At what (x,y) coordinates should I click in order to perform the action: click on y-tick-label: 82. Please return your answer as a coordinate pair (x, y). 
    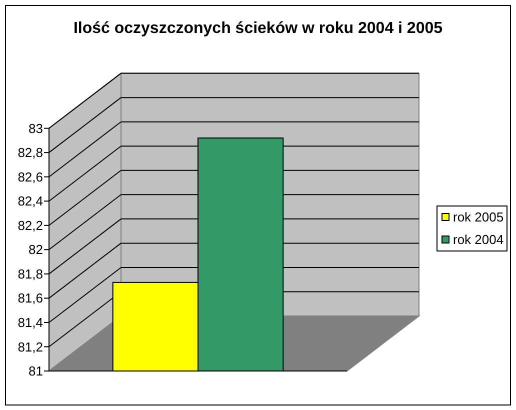
    Looking at the image, I should click on (35, 250).